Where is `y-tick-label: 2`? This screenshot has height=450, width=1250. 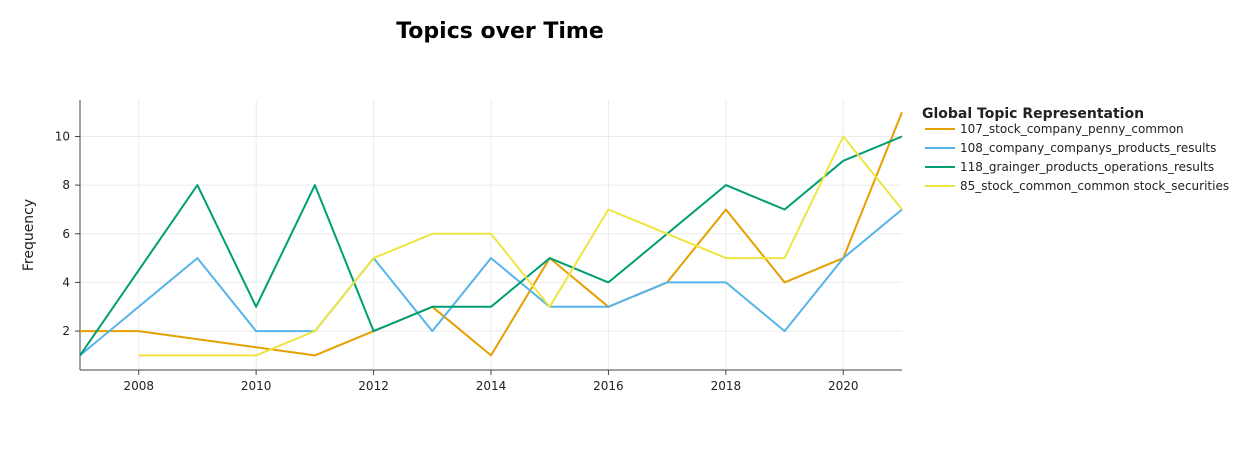
y-tick-label: 2 is located at coordinates (66, 331).